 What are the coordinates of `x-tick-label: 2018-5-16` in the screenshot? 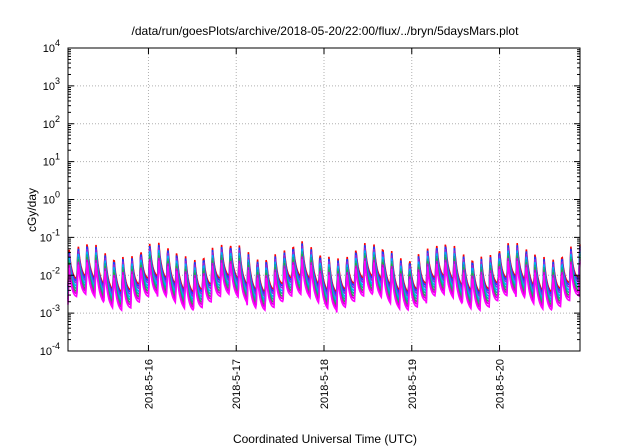 It's located at (149, 384).